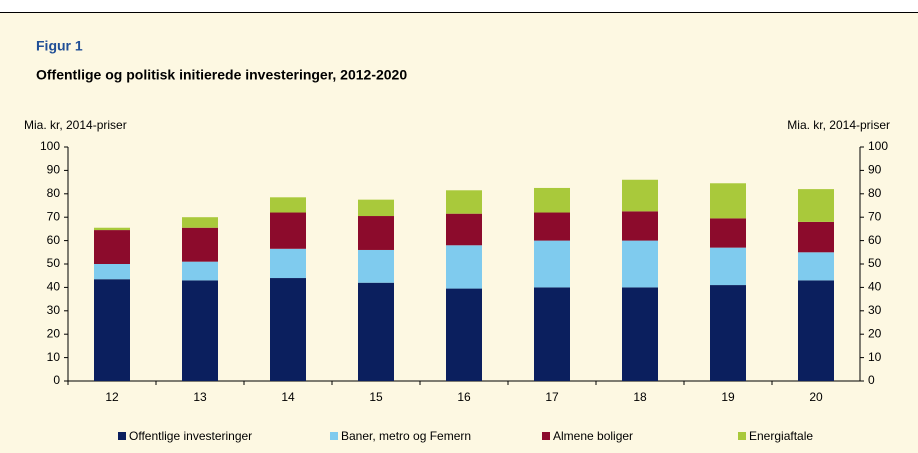 This screenshot has width=918, height=453. What do you see at coordinates (54, 333) in the screenshot?
I see `y-tick-label: 20` at bounding box center [54, 333].